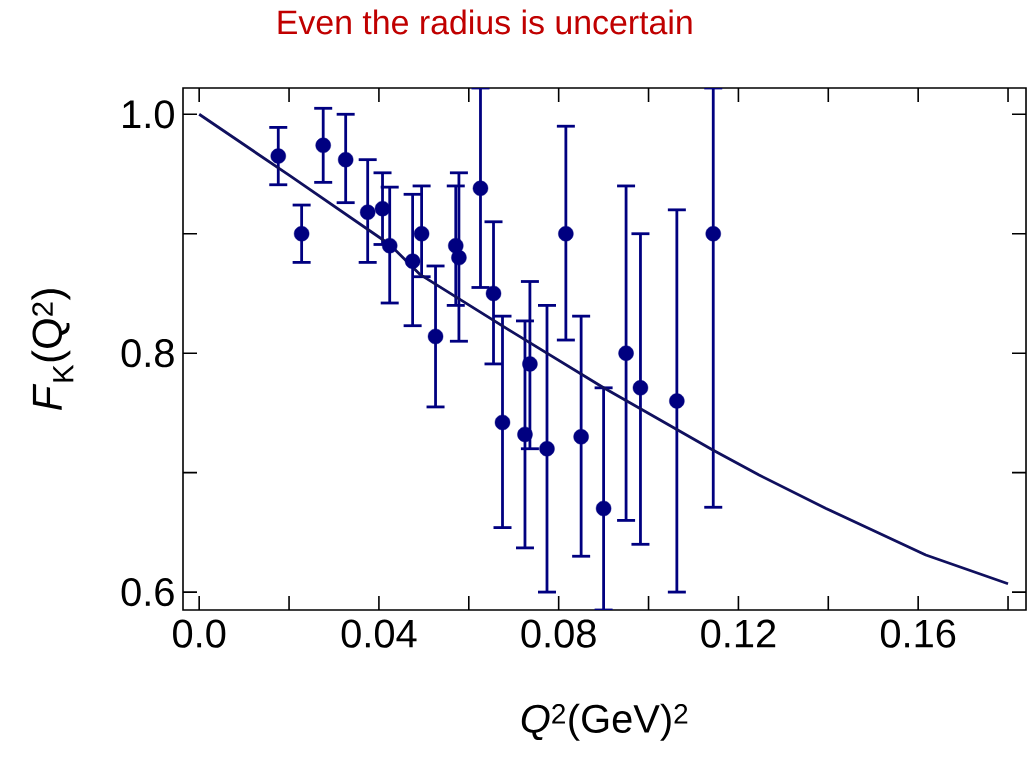 This screenshot has width=1033, height=760. Describe the element at coordinates (738, 633) in the screenshot. I see `x-tick-label: 0.12` at that location.